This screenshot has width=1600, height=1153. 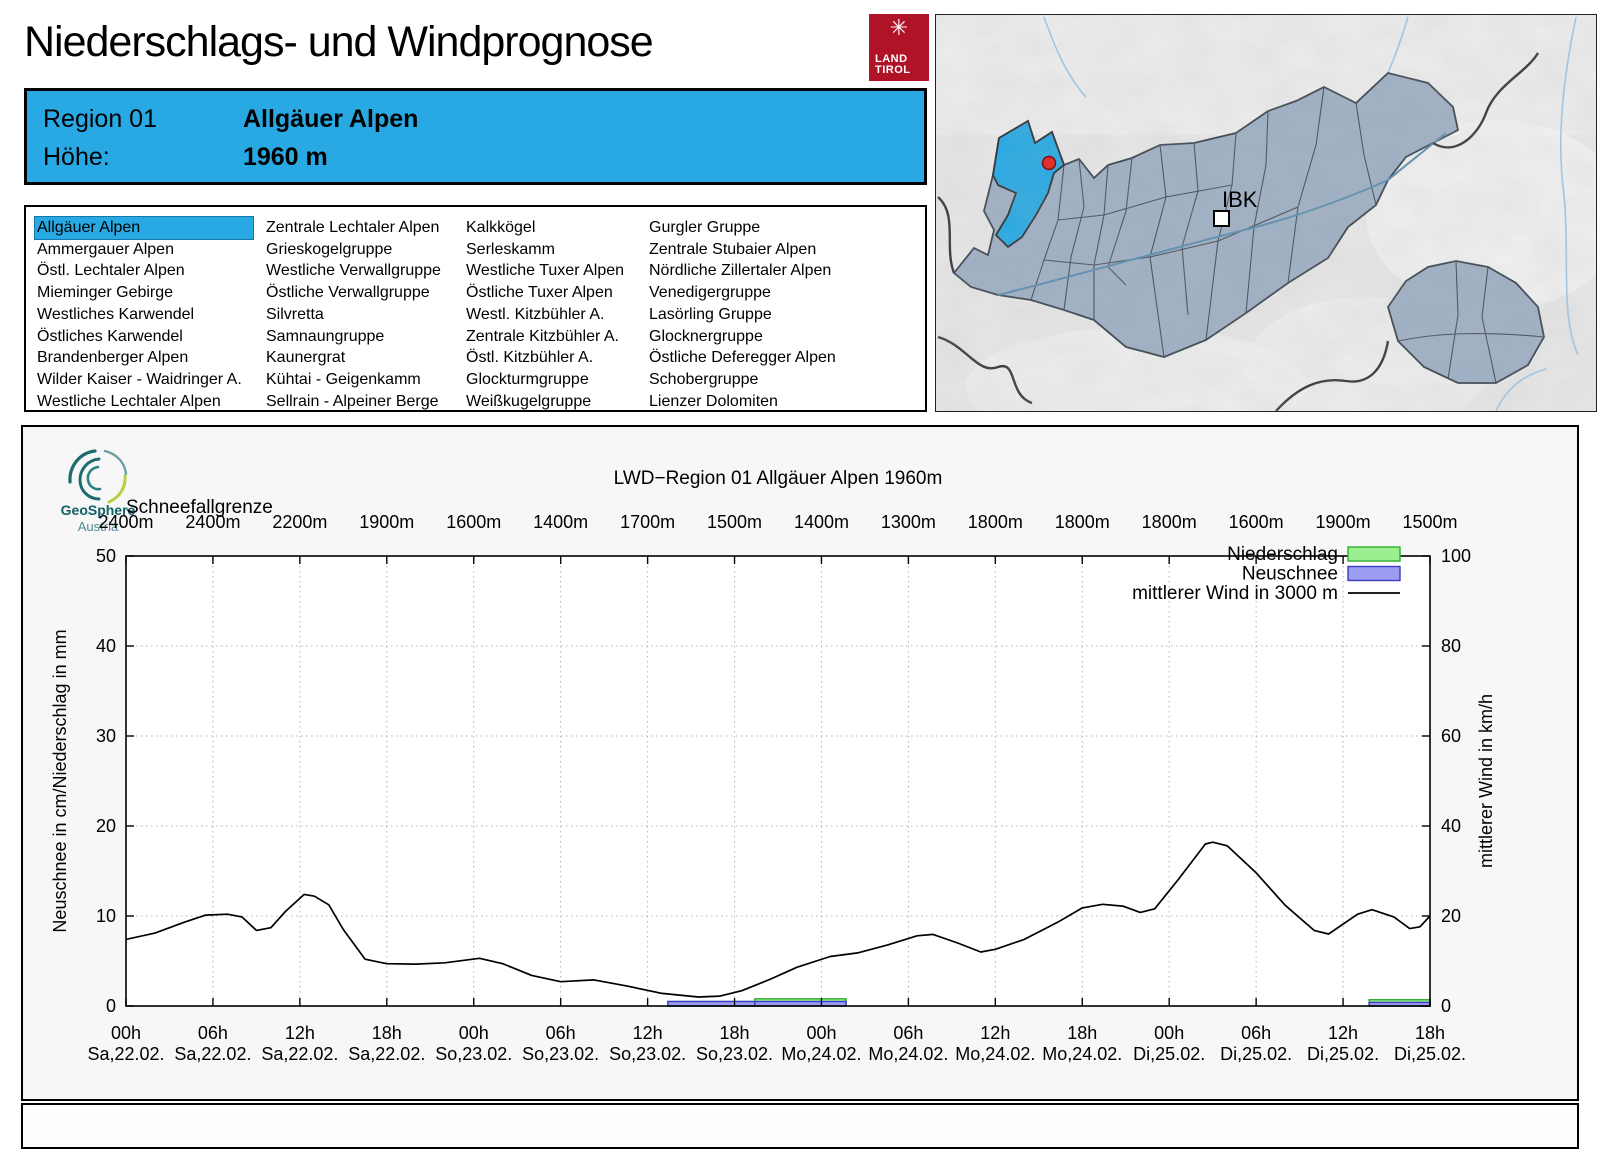 What do you see at coordinates (710, 314) in the screenshot?
I see `region-list-item: Lasörling Gruppe` at bounding box center [710, 314].